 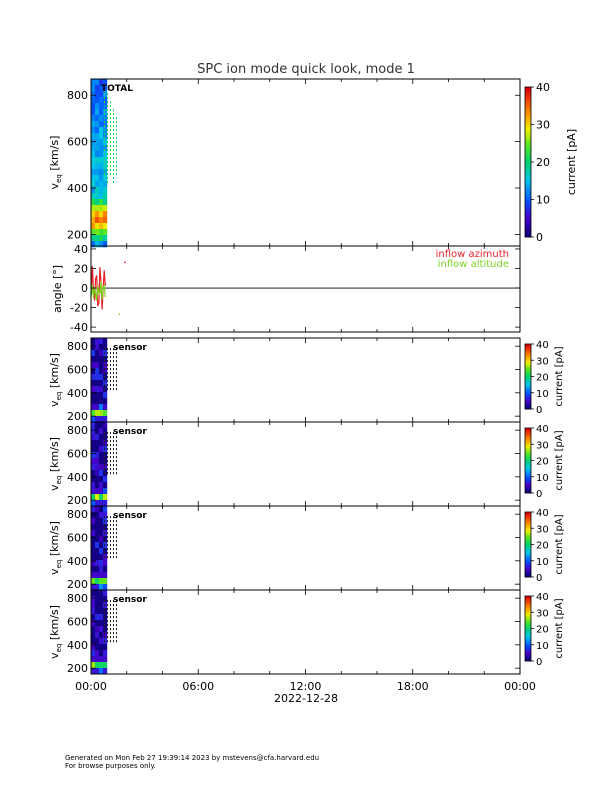 I want to click on y-tick-label: 400, so click(x=77, y=477).